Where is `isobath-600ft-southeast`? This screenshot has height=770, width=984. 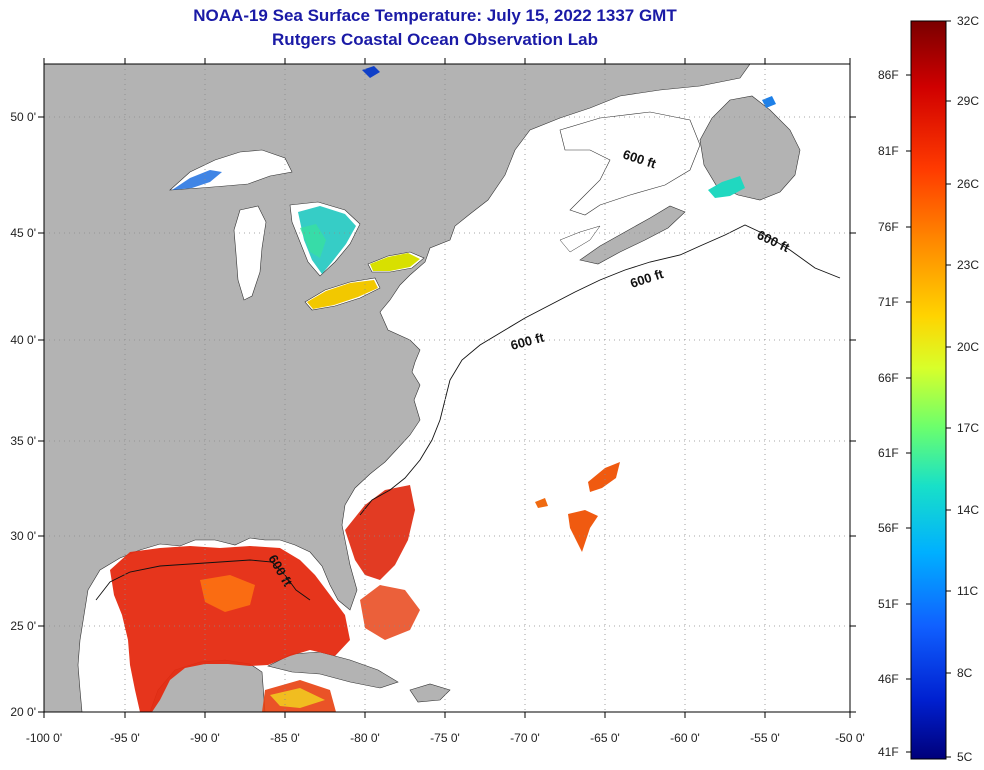
isobath-600ft-southeast is located at coordinates (400, 467).